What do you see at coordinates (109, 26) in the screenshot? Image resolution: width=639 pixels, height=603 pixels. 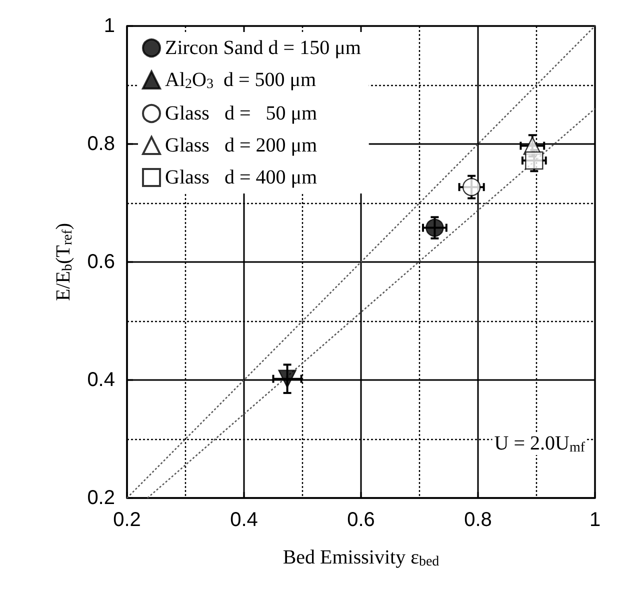 I see `y-tick-label: 1` at bounding box center [109, 26].